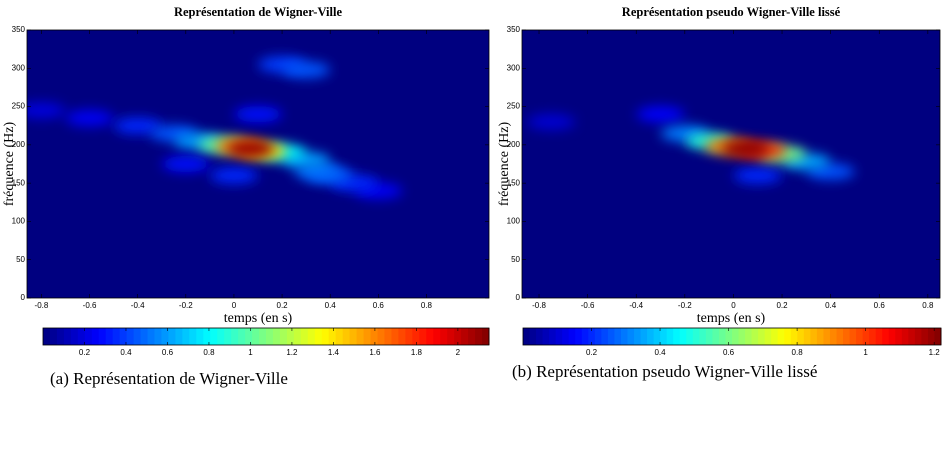  What do you see at coordinates (23, 297) in the screenshot?
I see `y-tick-label: 0` at bounding box center [23, 297].